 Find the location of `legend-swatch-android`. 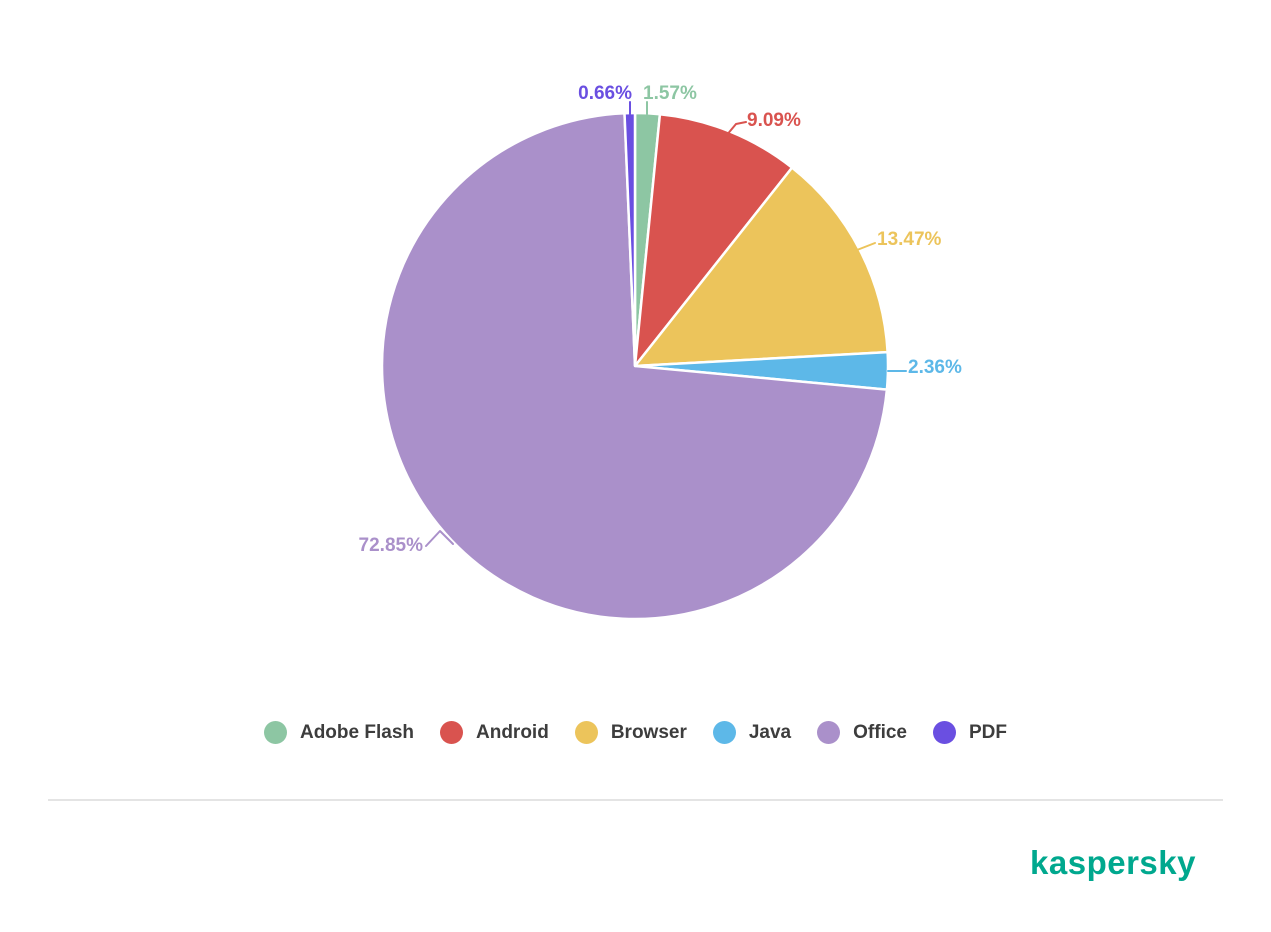

legend-swatch-android is located at coordinates (451, 732).